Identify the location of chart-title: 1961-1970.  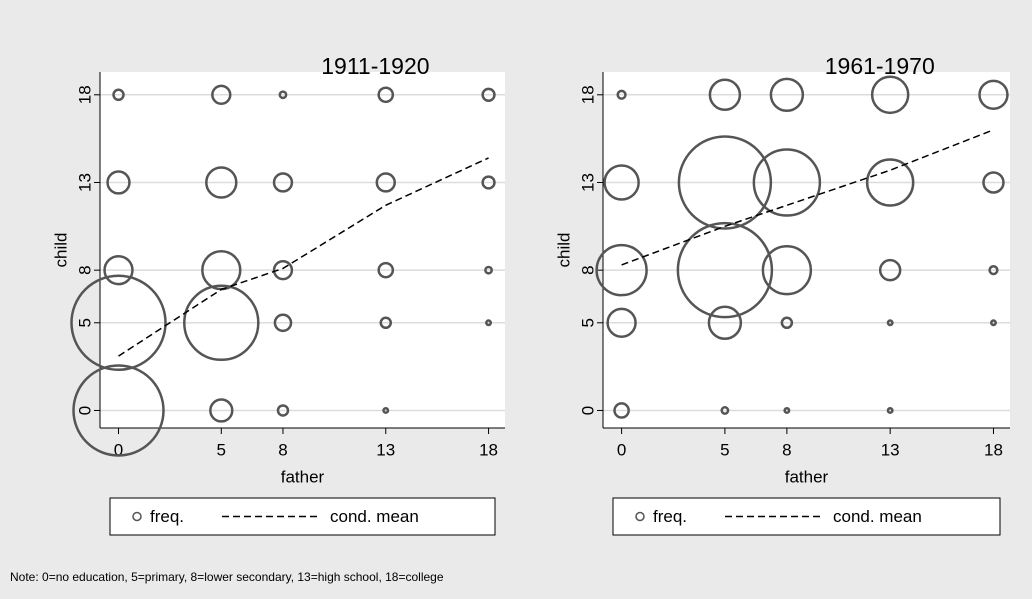
(880, 66).